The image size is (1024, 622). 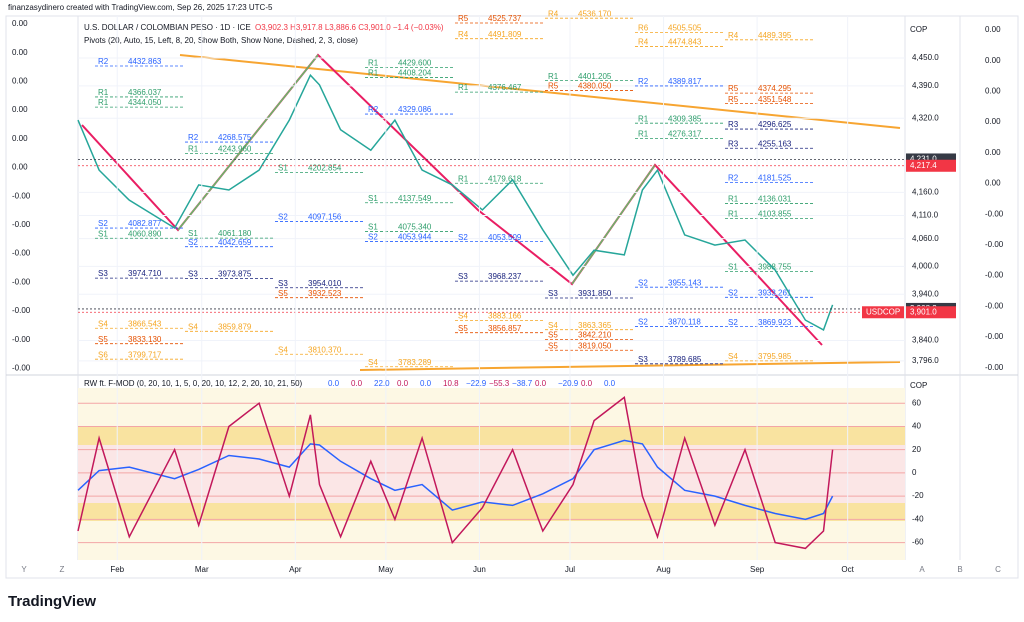 What do you see at coordinates (613, 224) in the screenshot?
I see `zigzag-up` at bounding box center [613, 224].